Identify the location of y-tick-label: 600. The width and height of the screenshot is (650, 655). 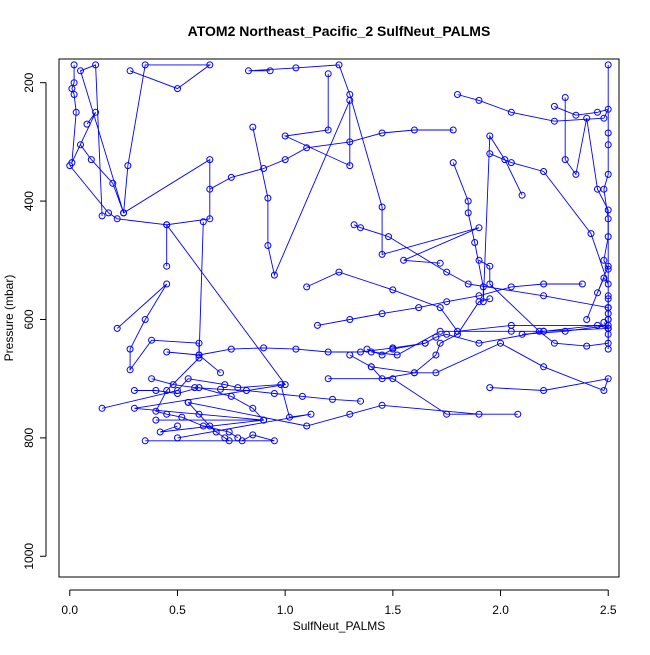
(29, 319).